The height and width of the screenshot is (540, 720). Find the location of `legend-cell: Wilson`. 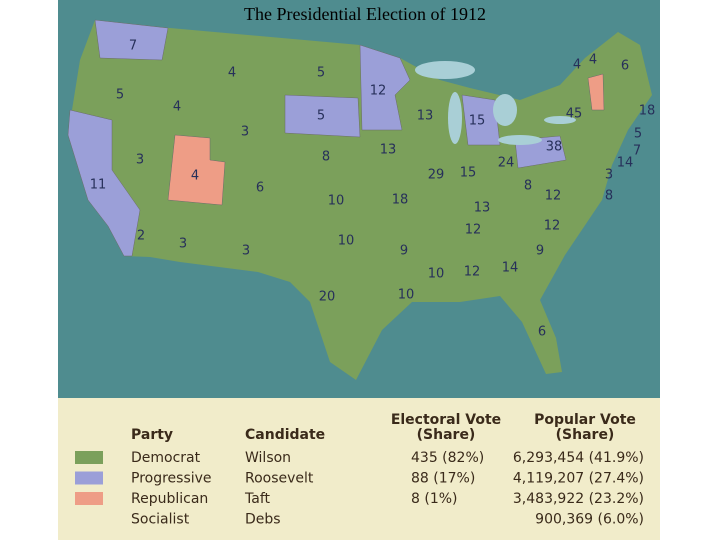

legend-cell: Wilson is located at coordinates (268, 458).